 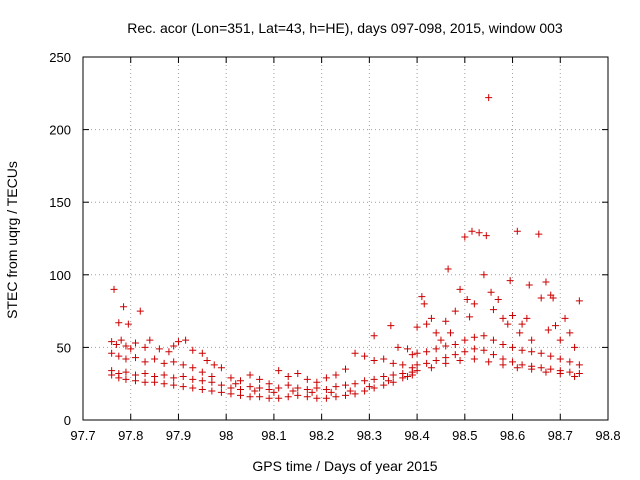 I want to click on x-tick-label: 98.4, so click(x=416, y=435).